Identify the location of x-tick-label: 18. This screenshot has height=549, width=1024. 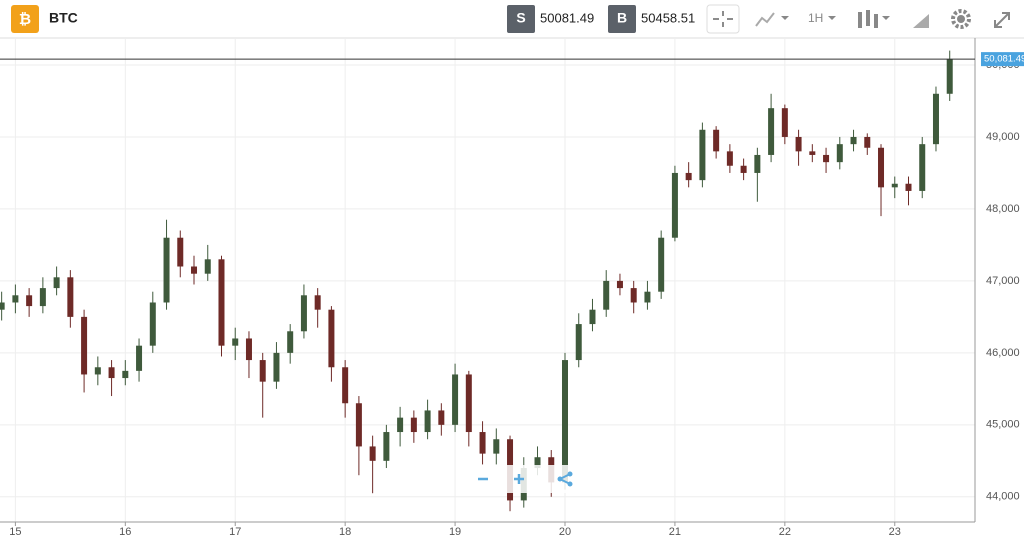
(345, 532).